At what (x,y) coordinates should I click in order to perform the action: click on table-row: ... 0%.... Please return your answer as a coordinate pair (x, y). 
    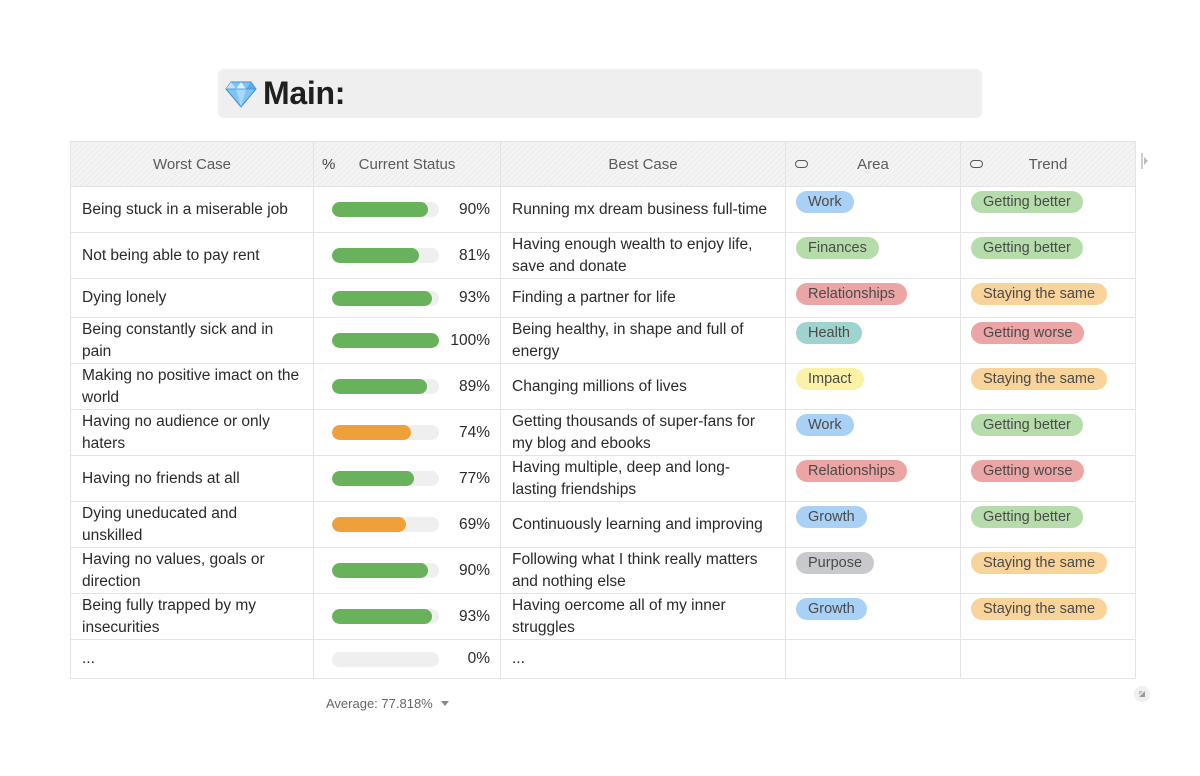
    Looking at the image, I should click on (603, 659).